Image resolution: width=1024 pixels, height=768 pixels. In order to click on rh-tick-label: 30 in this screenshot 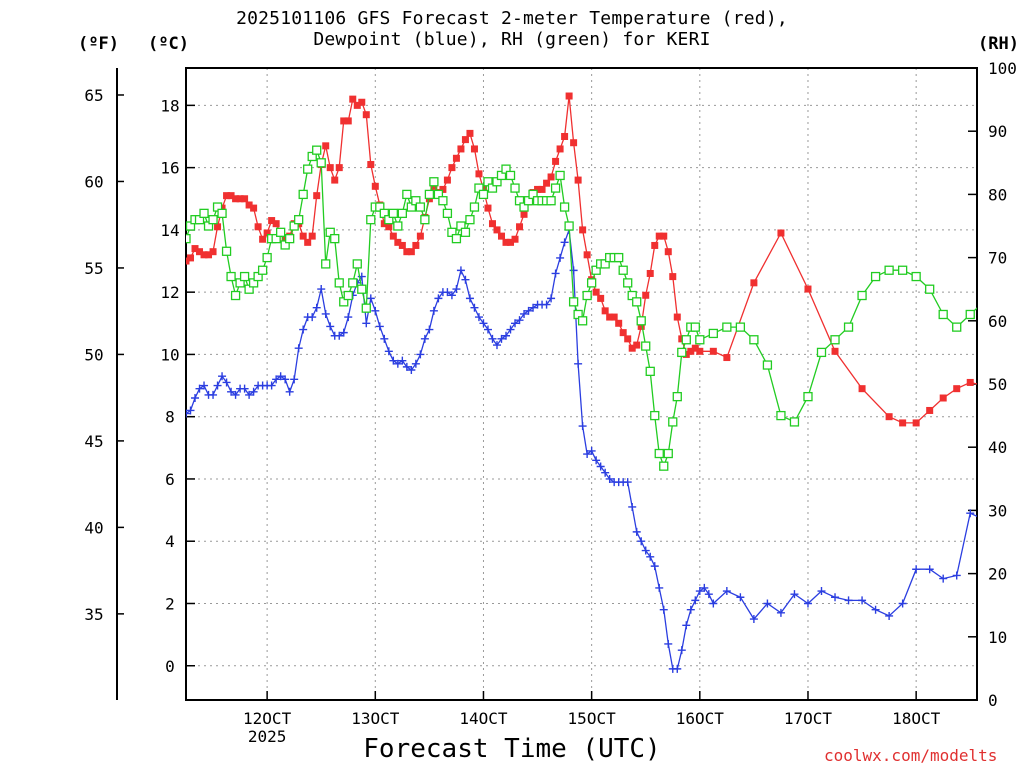, I will do `click(997, 510)`.